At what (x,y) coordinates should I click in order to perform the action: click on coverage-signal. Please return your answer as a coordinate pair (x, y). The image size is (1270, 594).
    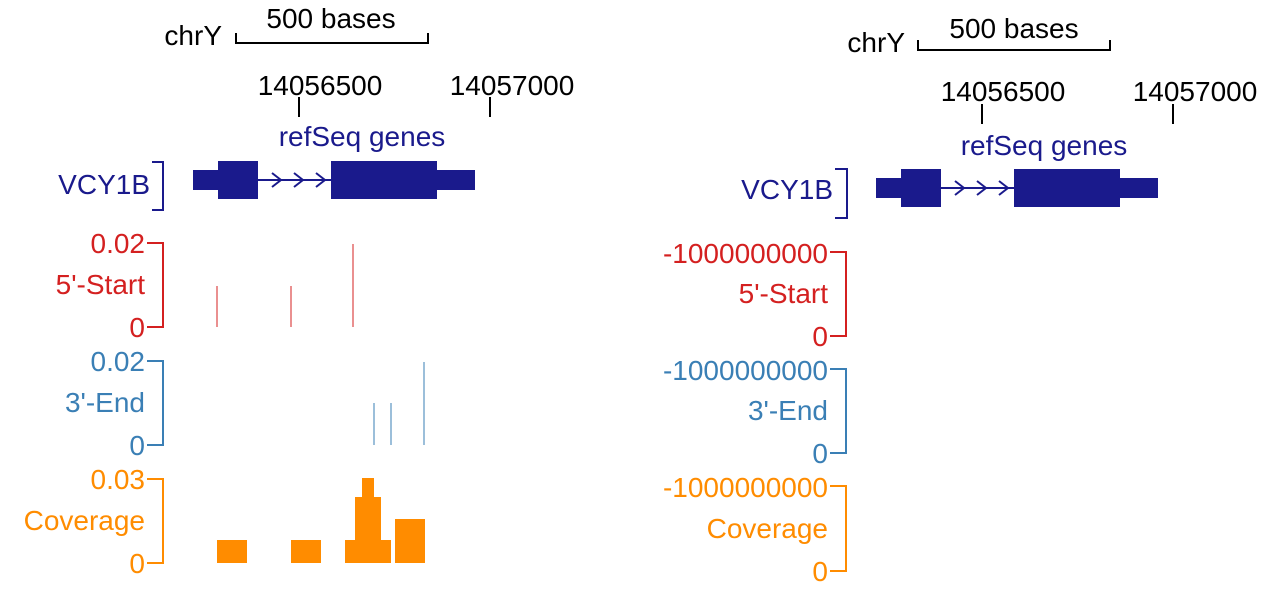
    Looking at the image, I should click on (321, 520).